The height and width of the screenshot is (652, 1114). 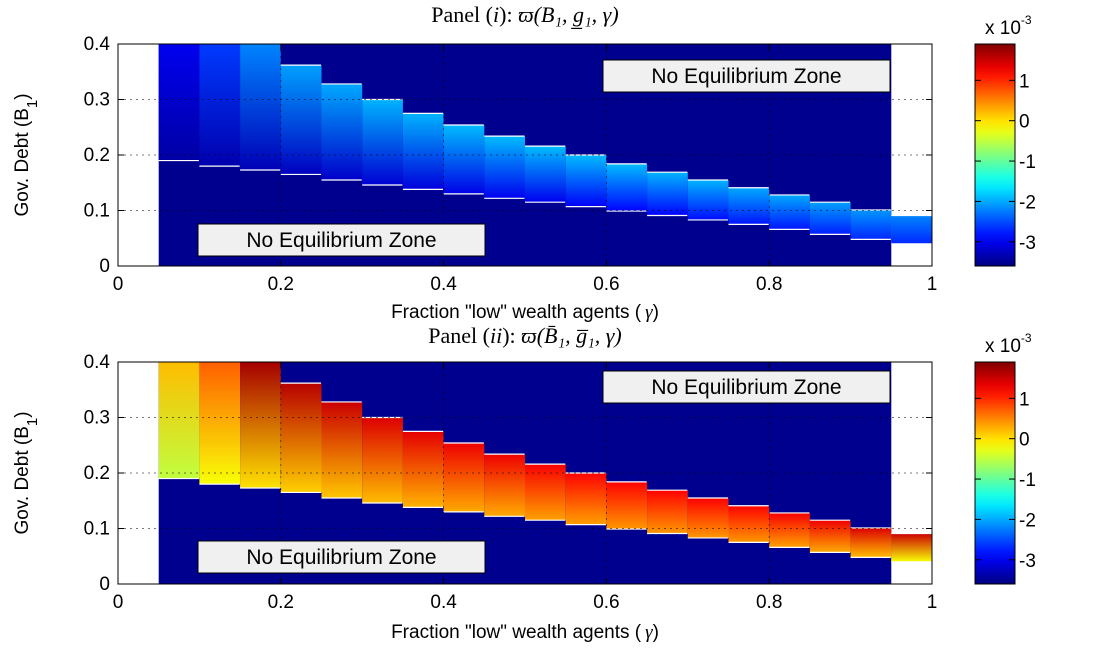 What do you see at coordinates (462, 14) in the screenshot?
I see `panel-title-prefix: Panel (` at bounding box center [462, 14].